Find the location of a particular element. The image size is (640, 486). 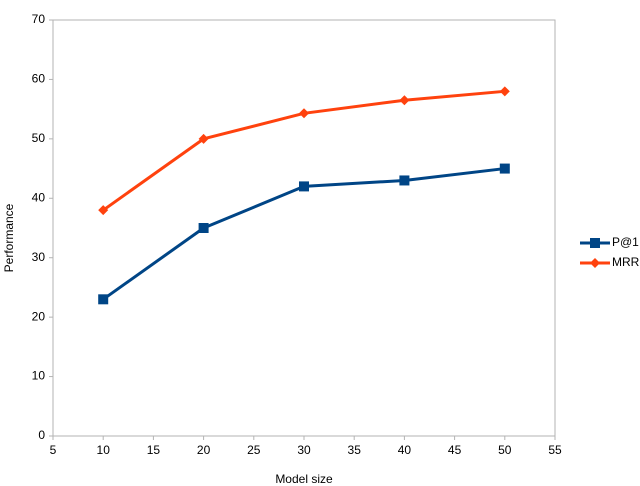

x-tick-label: 50 is located at coordinates (505, 450).